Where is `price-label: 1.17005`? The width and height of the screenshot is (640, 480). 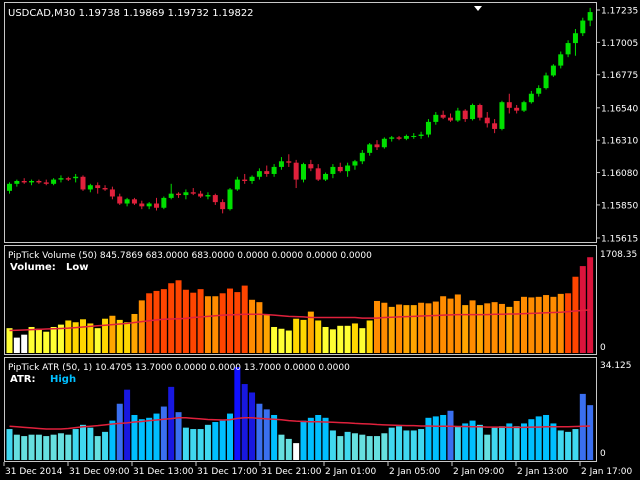 price-label: 1.17005 is located at coordinates (619, 44).